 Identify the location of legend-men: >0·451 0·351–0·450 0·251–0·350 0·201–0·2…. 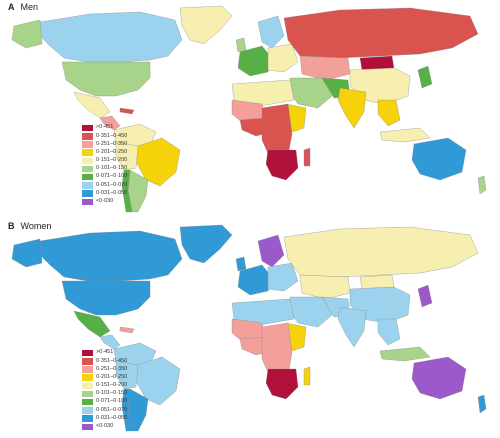
(104, 165).